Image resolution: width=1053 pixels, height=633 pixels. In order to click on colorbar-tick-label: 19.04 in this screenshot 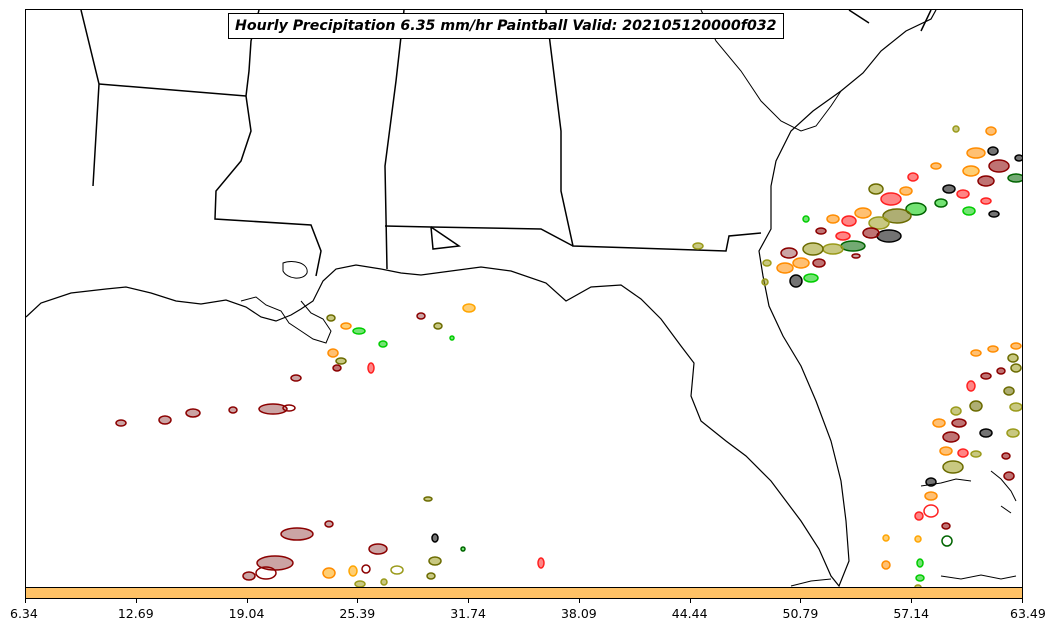, I will do `click(246, 613)`.